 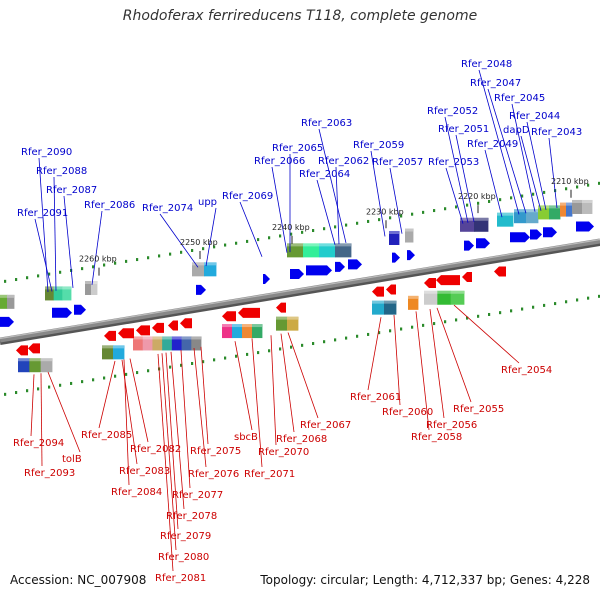 What do you see at coordinates (213, 474) in the screenshot?
I see `gene-label-reverse: Rfer_2076` at bounding box center [213, 474].